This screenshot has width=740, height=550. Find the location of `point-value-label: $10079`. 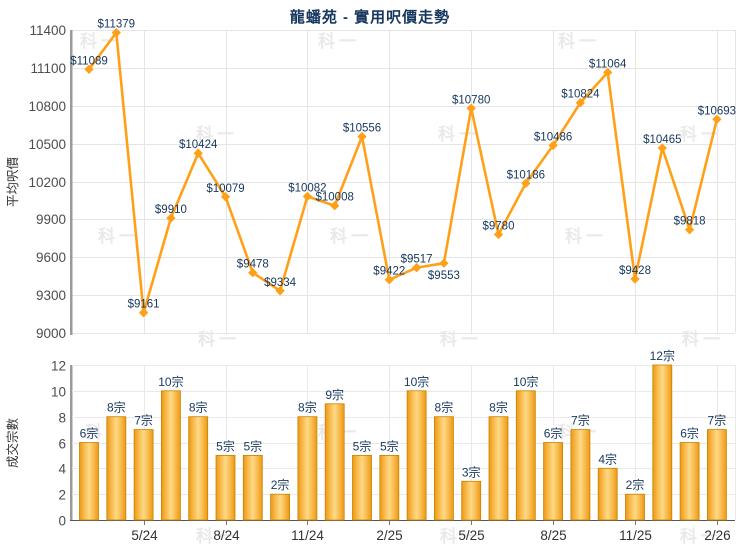

point-value-label: $10079 is located at coordinates (225, 189).